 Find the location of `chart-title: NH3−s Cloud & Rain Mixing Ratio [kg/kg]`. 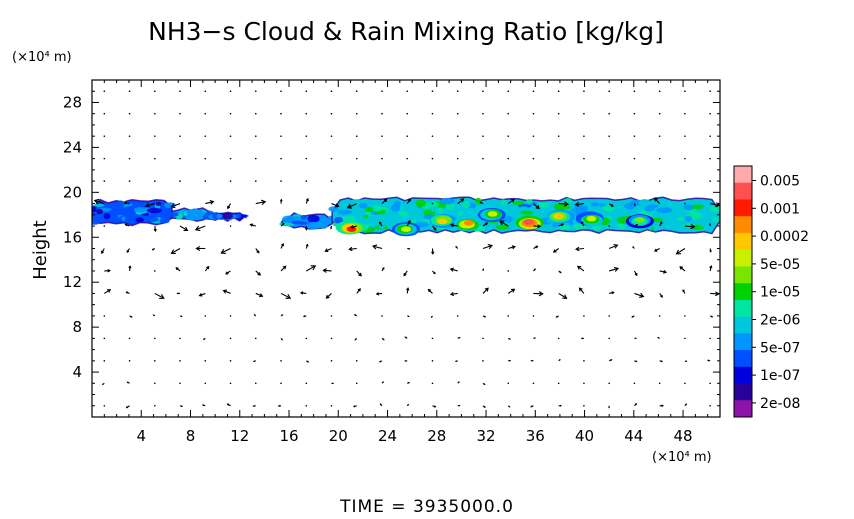

chart-title: NH3−s Cloud & Rain Mixing Ratio [kg/kg] is located at coordinates (406, 31).